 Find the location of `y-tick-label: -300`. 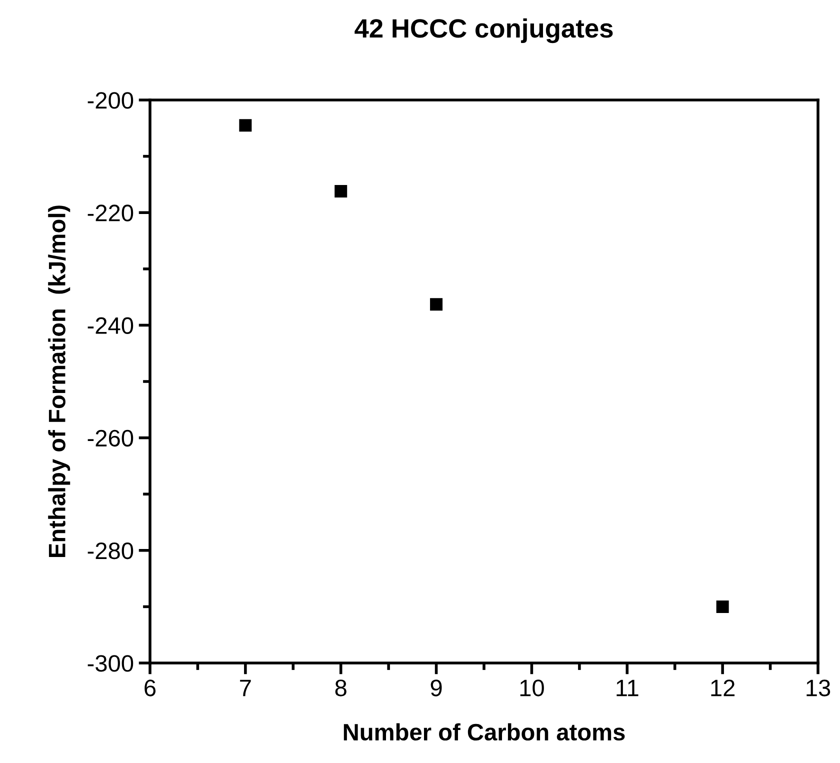

y-tick-label: -300 is located at coordinates (111, 663).